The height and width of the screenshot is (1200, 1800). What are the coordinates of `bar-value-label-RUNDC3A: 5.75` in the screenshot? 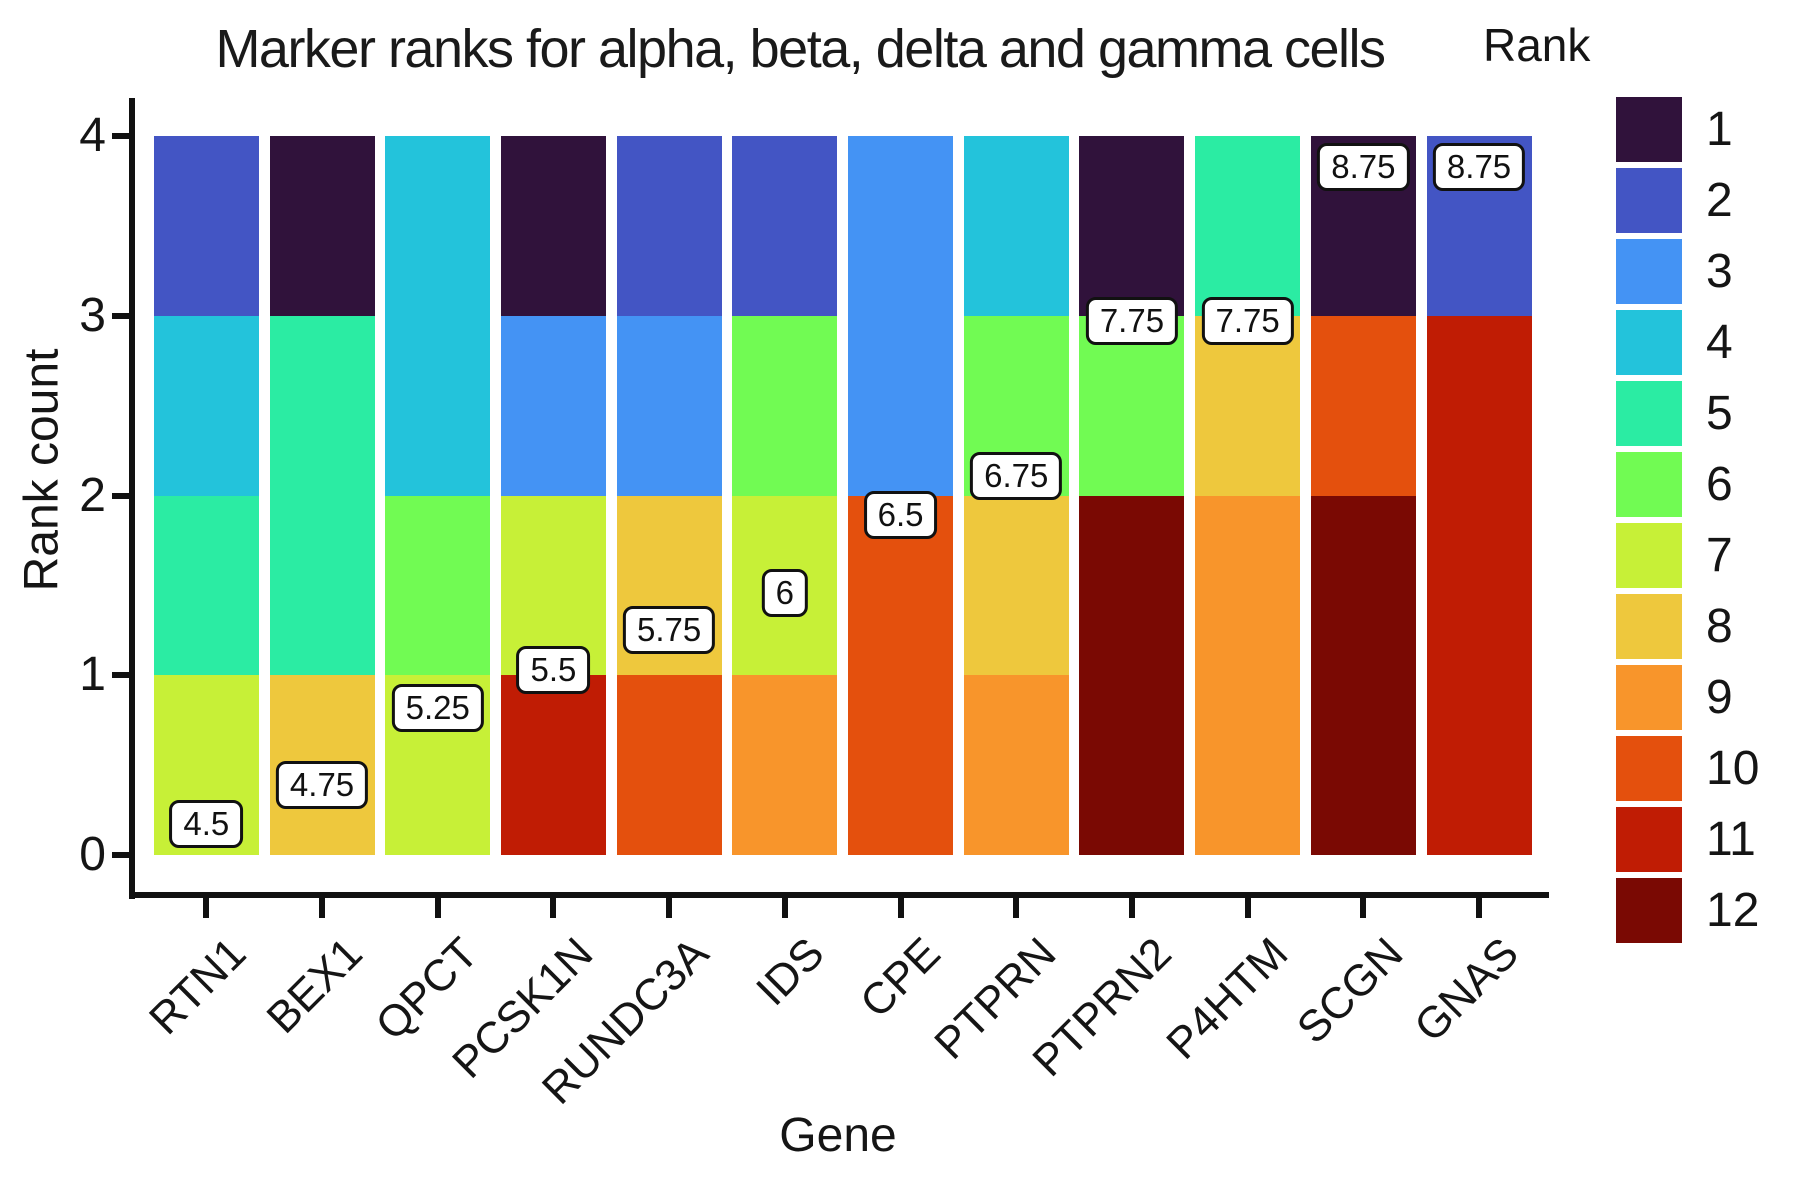 It's located at (669, 630).